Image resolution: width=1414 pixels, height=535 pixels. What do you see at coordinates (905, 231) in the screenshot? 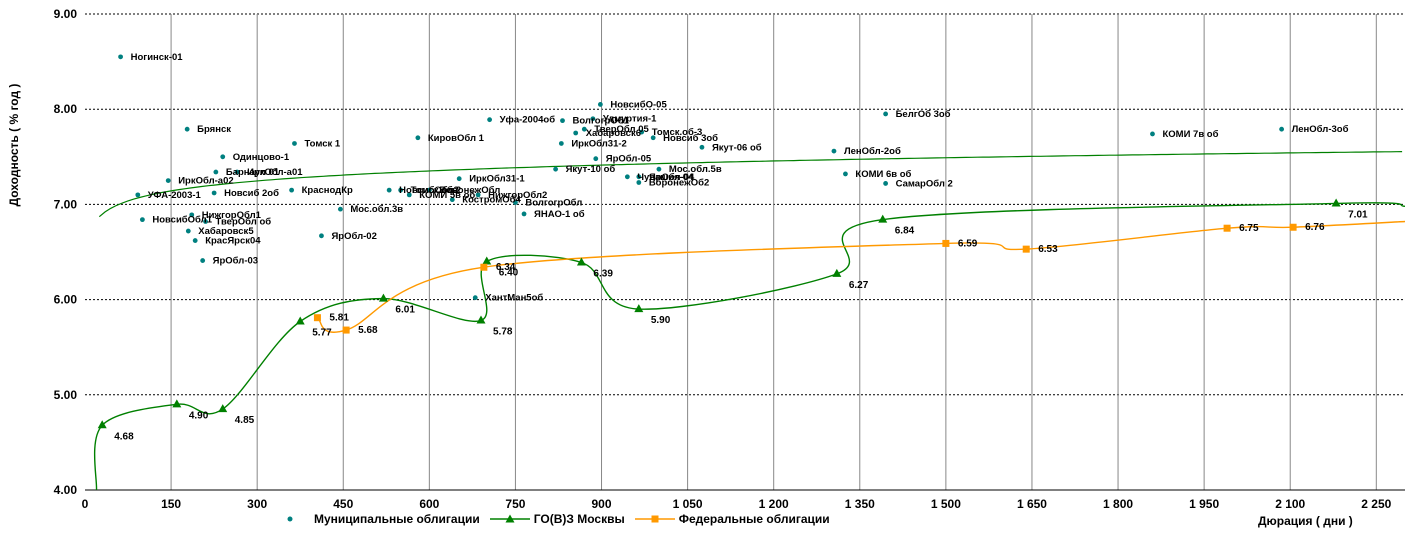
I see `moscow-value-label: 6.84` at bounding box center [905, 231].